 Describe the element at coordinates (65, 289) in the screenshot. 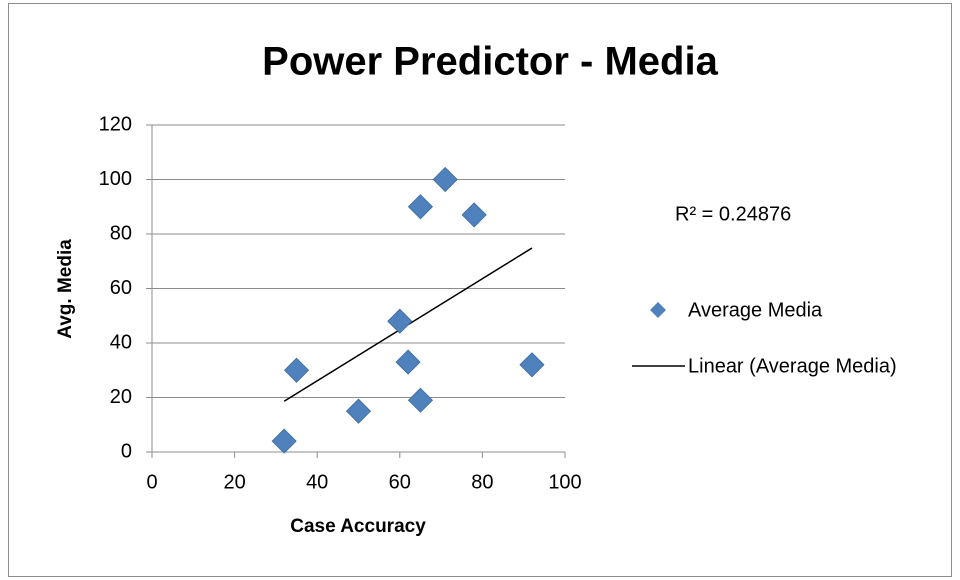

I see `y-axis-label: Avg. Media` at that location.